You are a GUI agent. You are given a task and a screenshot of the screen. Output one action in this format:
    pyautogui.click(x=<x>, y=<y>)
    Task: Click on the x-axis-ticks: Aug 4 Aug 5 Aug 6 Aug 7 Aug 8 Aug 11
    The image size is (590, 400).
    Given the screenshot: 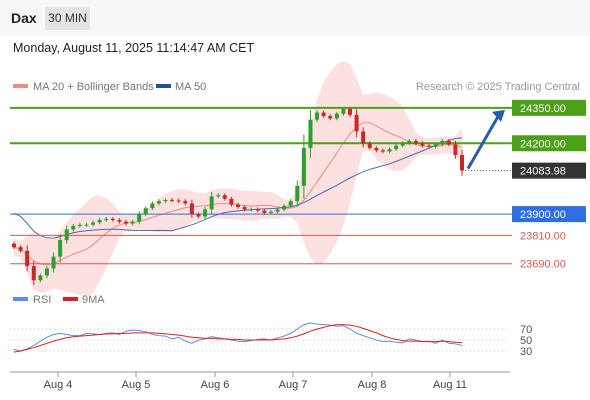 What is the action you would take?
    pyautogui.click(x=255, y=381)
    